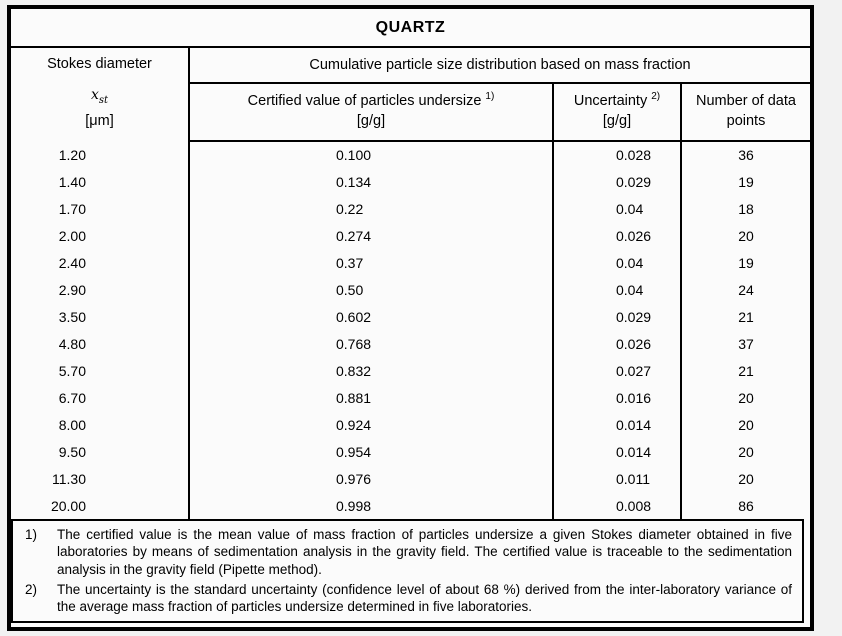  I want to click on cell-stokes-diameter: 3.50, so click(72, 316).